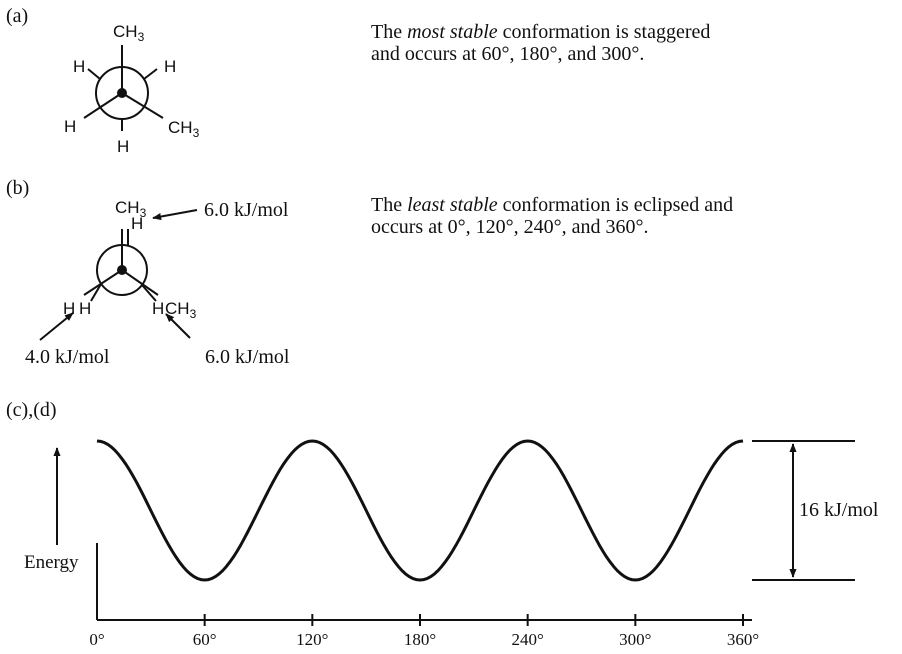 This screenshot has width=902, height=654. Describe the element at coordinates (137, 223) in the screenshot. I see `atom-b-top-back-h: H` at that location.